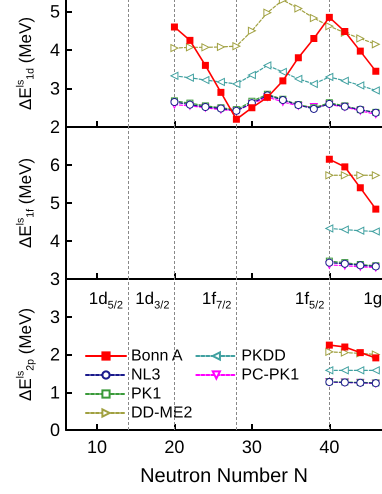 The image size is (382, 494). I want to click on x-tick-label: 20, so click(174, 447).